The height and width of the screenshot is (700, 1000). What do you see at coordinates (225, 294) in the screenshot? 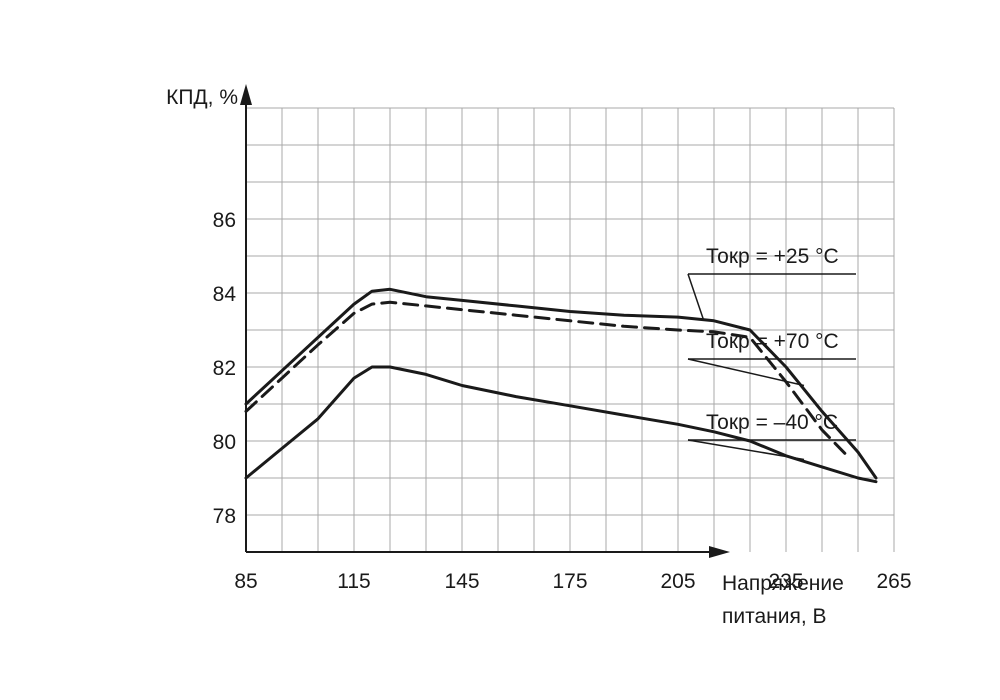
I see `y-tick-label: 84` at bounding box center [225, 294].